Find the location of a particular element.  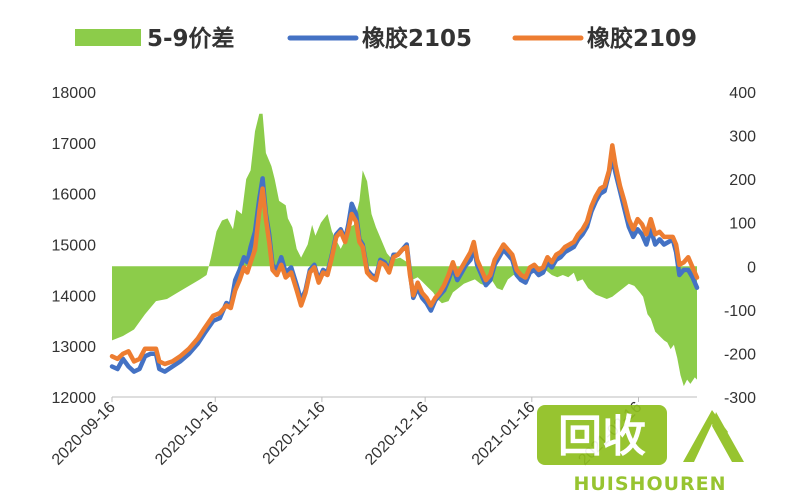

y-right-tick-label: 200 is located at coordinates (742, 180).